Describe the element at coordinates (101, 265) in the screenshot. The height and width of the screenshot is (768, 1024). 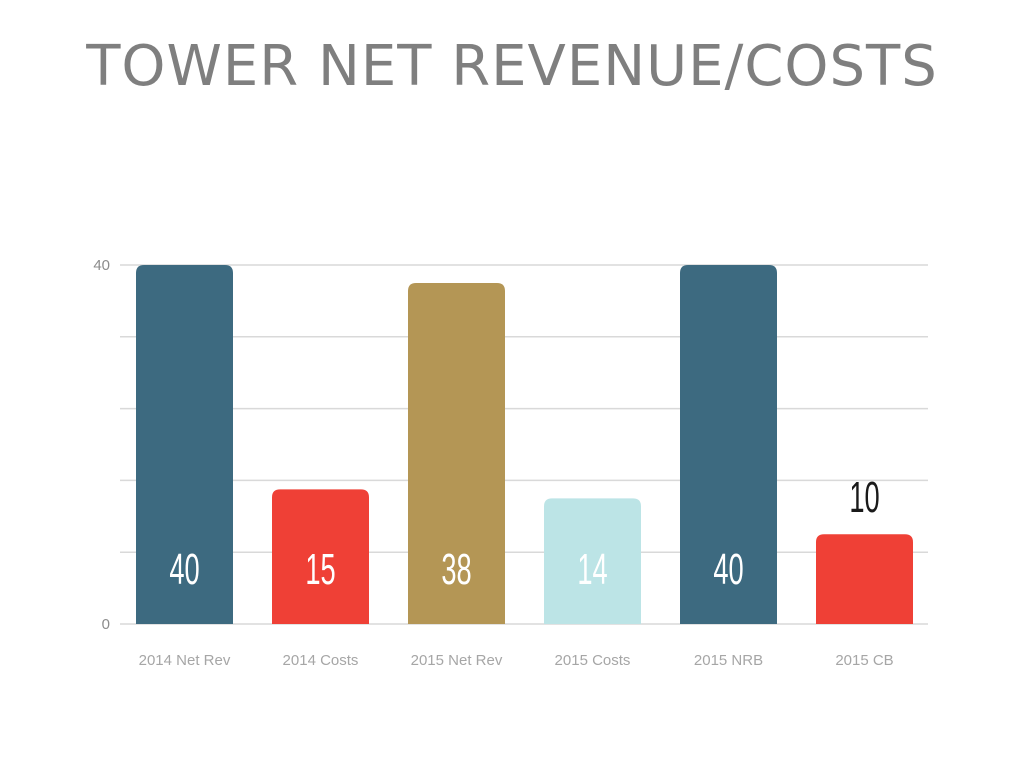
I see `y-tick-label: 40` at that location.